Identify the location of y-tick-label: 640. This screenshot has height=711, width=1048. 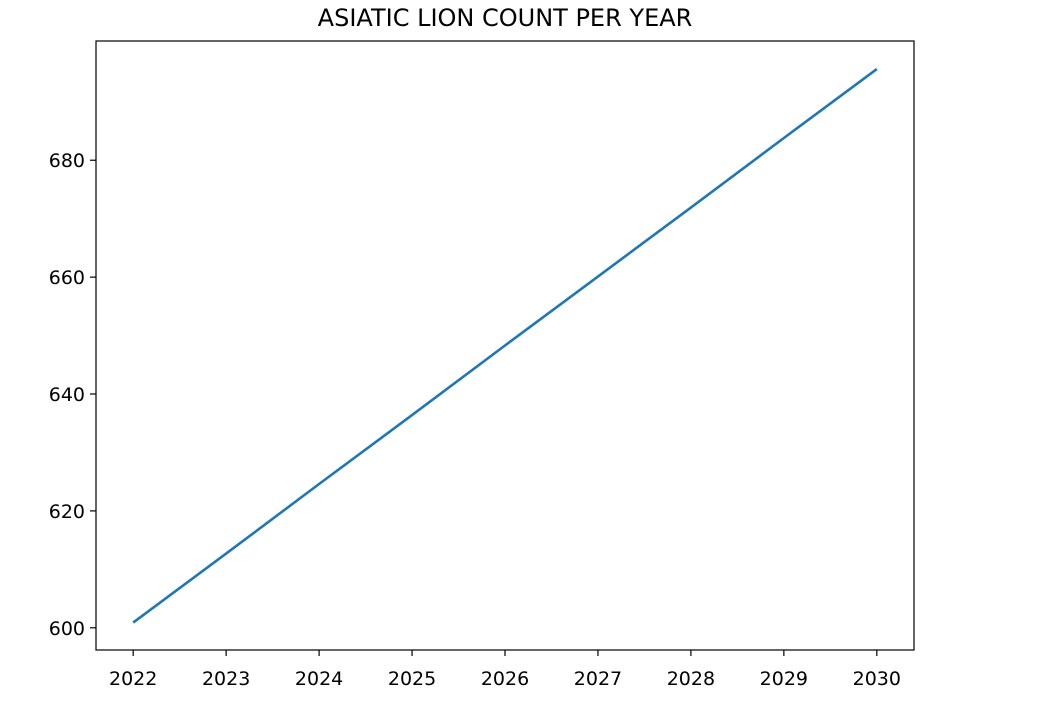
(67, 395).